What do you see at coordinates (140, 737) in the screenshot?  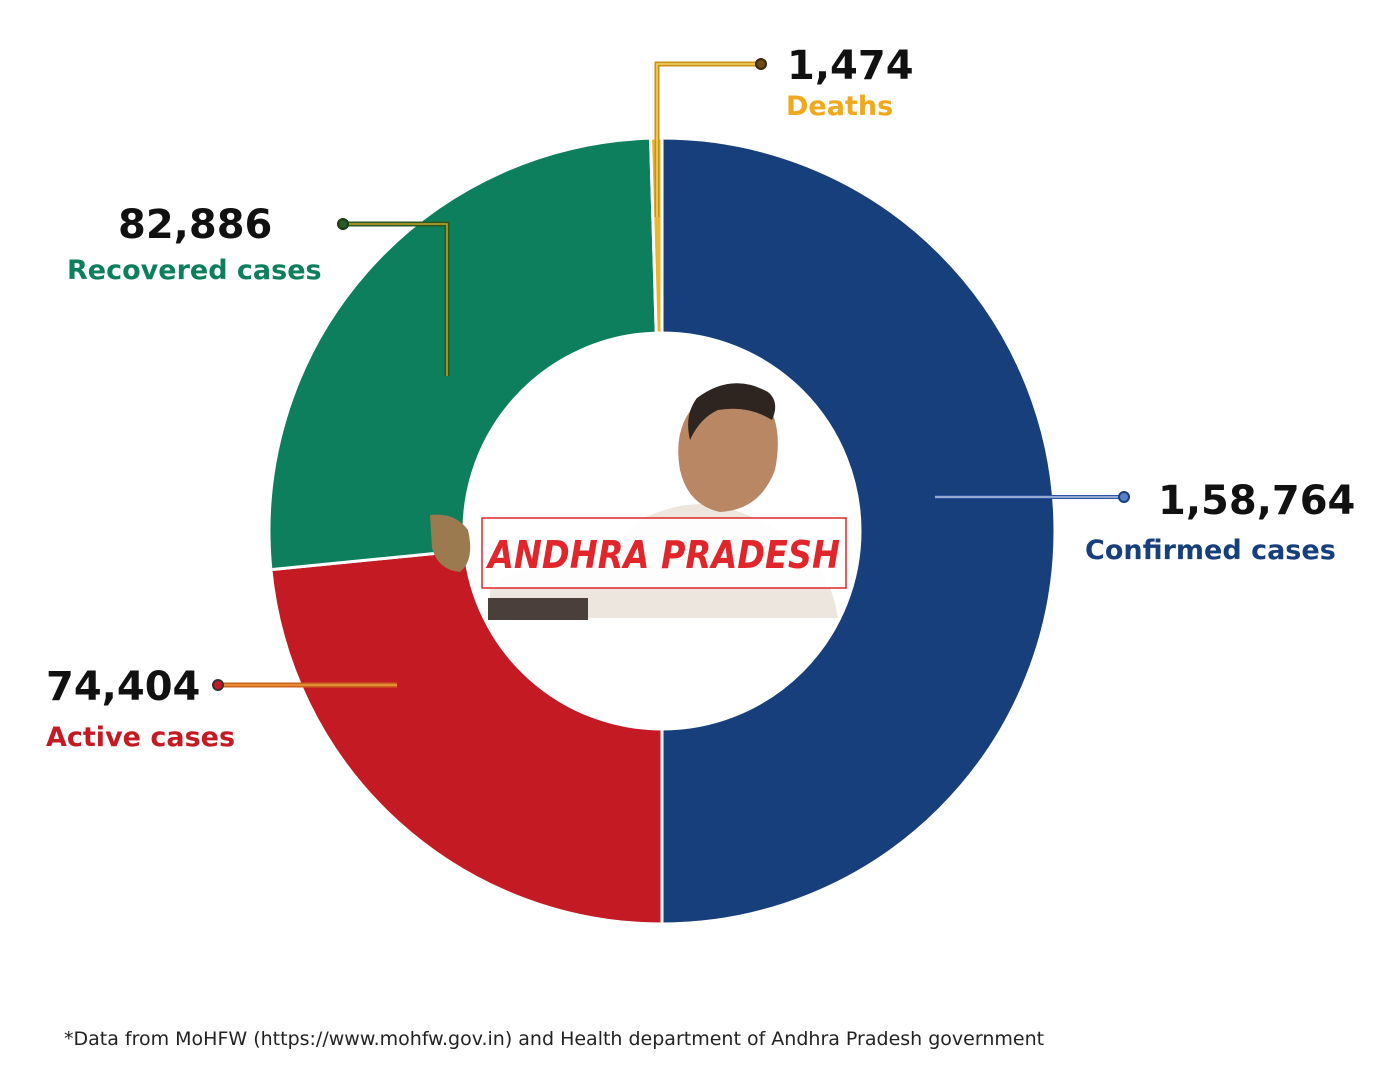 I see `active-label: Active cases` at bounding box center [140, 737].